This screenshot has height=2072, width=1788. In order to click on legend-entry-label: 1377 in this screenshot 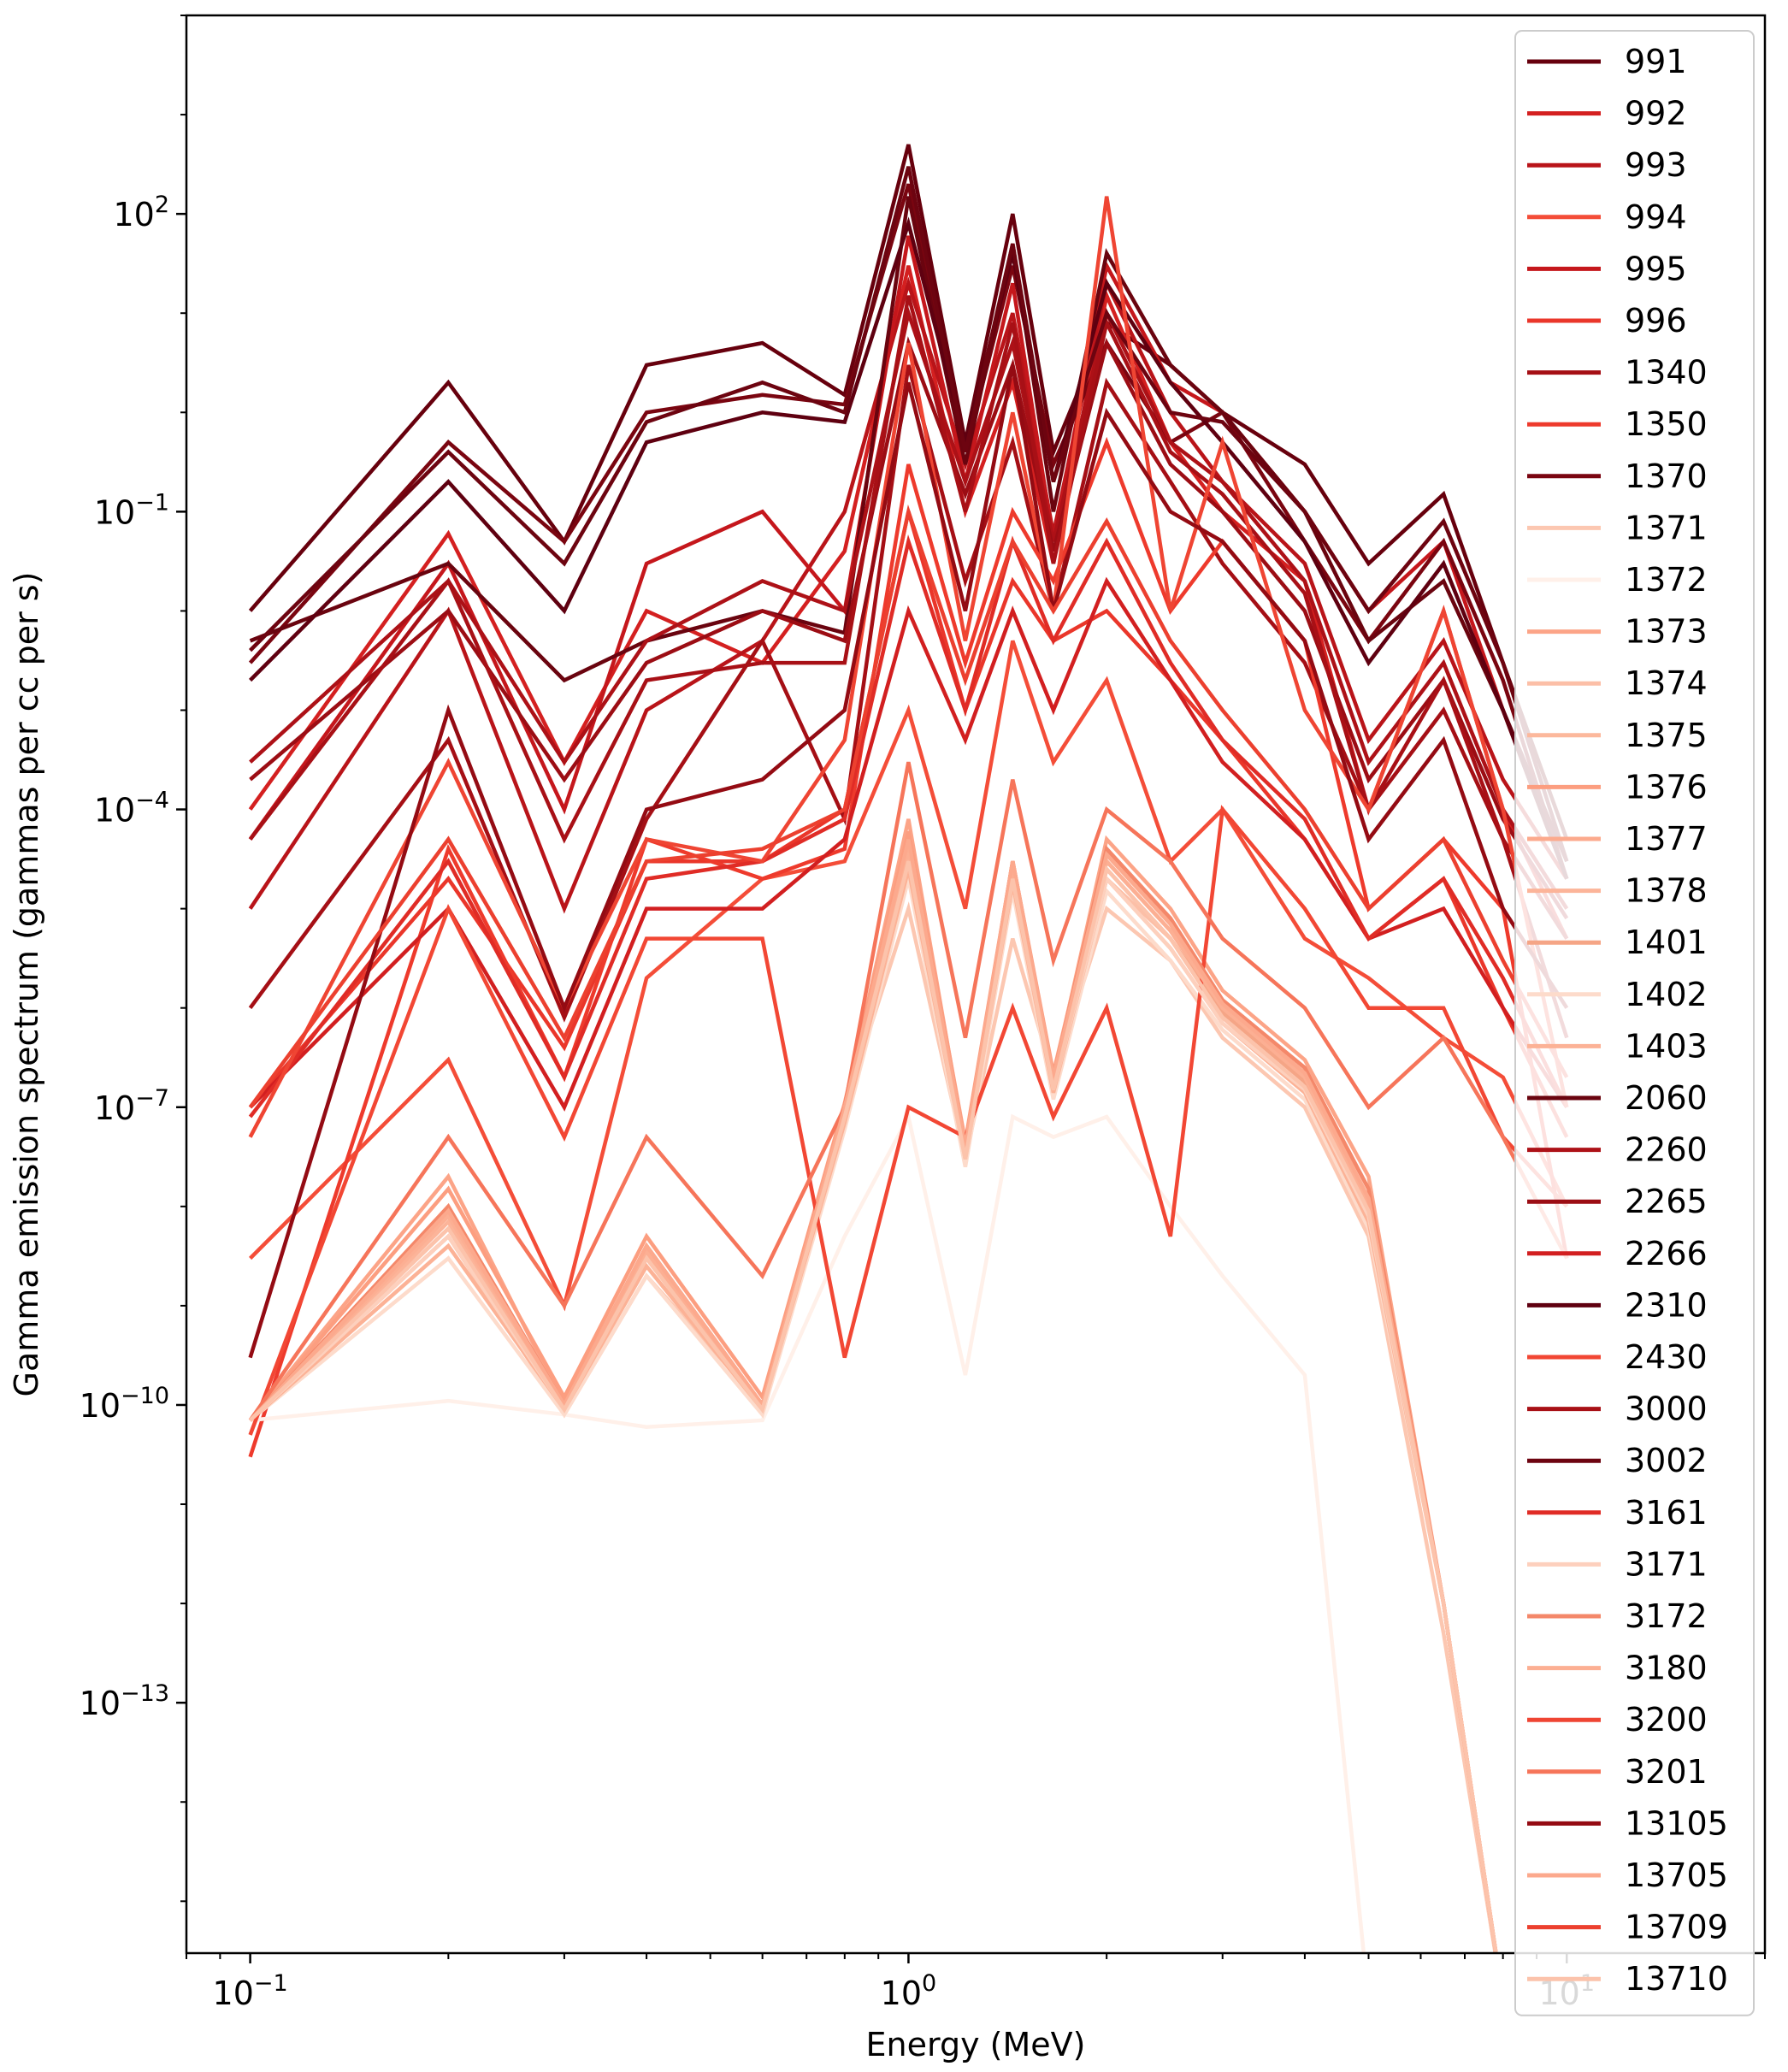, I will do `click(1666, 839)`.